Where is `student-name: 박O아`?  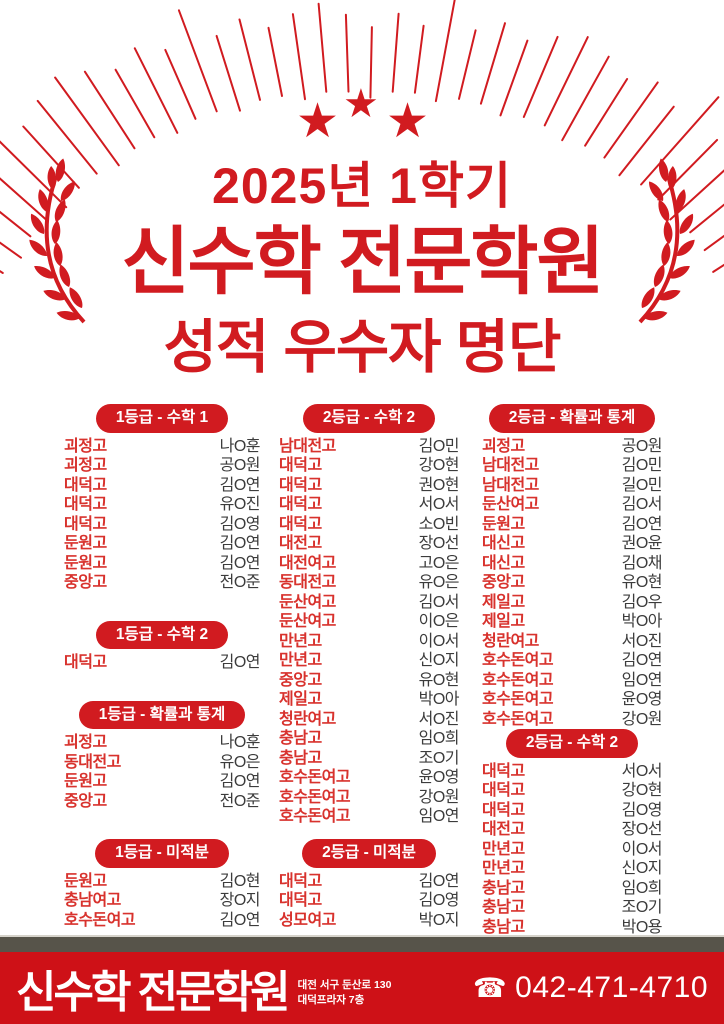
student-name: 박O아 is located at coordinates (642, 621).